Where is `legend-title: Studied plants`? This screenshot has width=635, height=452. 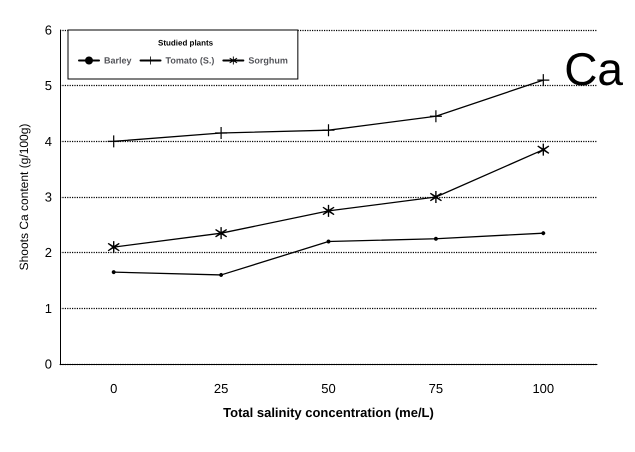
legend-title: Studied plants is located at coordinates (186, 43).